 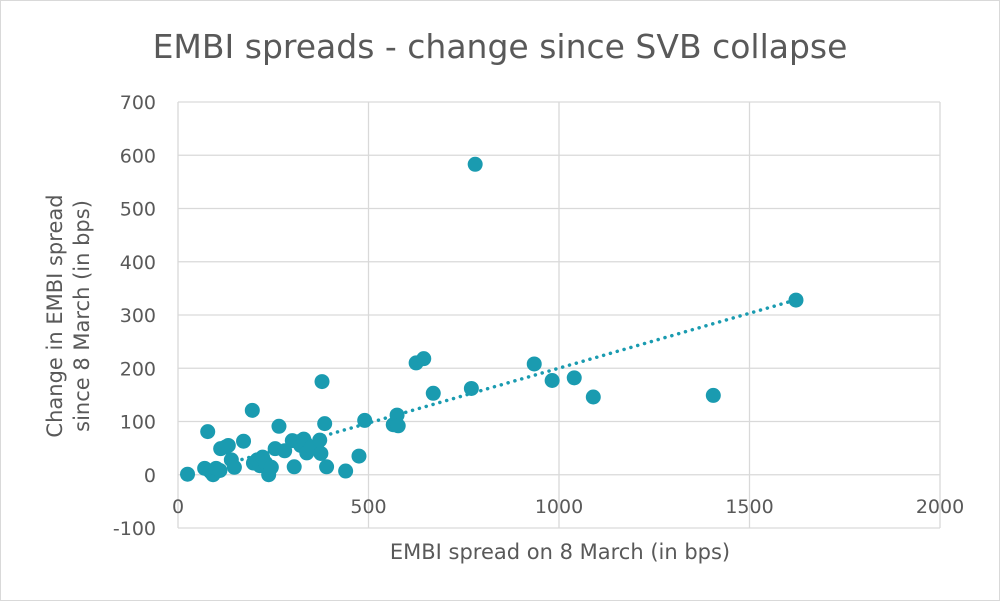 I want to click on y-tick-label: 700, so click(x=138, y=103).